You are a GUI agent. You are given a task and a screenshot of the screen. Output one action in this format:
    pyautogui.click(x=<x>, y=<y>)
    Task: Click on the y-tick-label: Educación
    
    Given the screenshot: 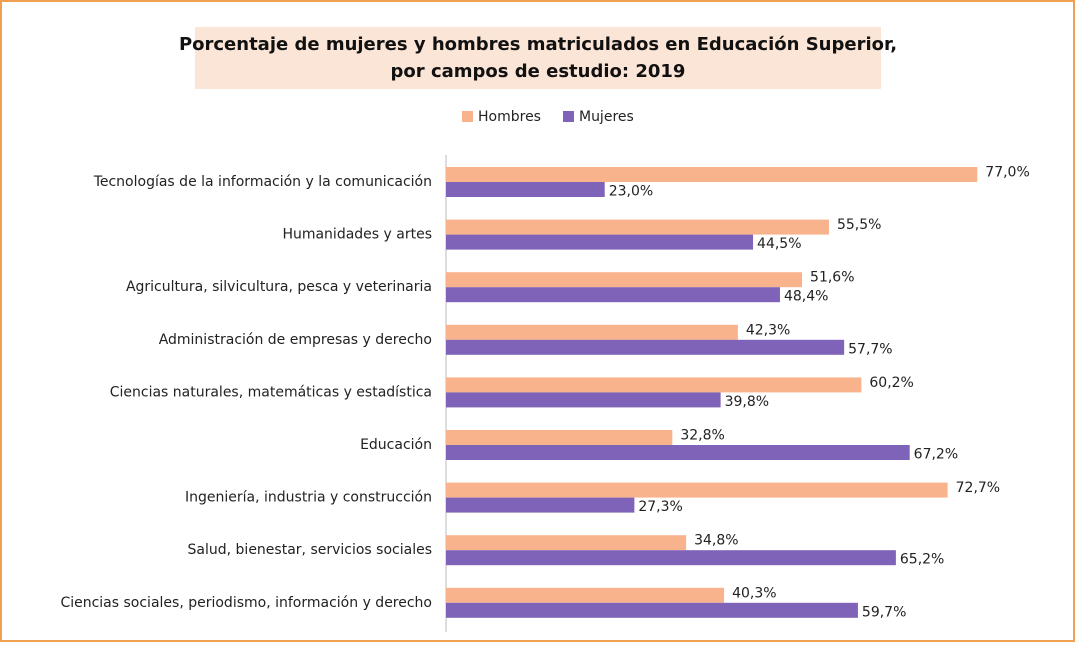 What is the action you would take?
    pyautogui.click(x=396, y=445)
    